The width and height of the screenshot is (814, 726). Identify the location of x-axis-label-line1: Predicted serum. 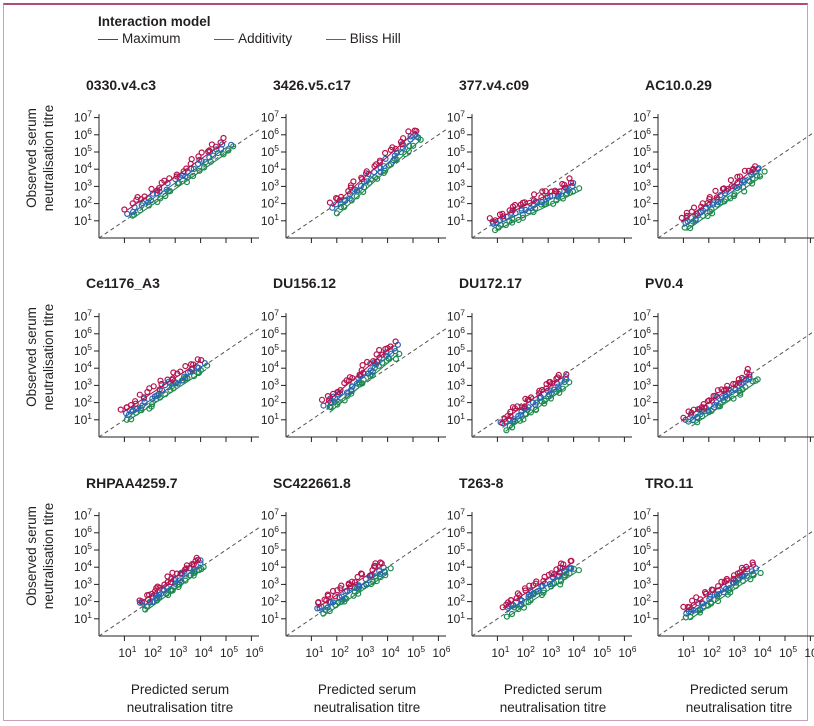
(739, 689).